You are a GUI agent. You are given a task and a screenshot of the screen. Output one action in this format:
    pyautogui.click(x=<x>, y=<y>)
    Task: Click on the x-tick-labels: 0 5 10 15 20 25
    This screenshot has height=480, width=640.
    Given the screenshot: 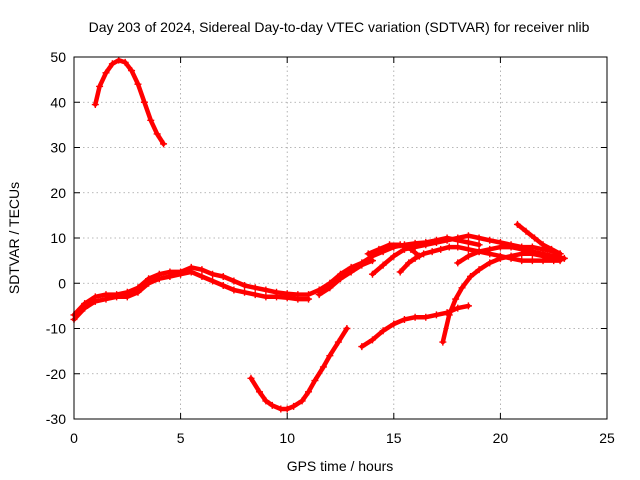 What is the action you would take?
    pyautogui.click(x=342, y=438)
    